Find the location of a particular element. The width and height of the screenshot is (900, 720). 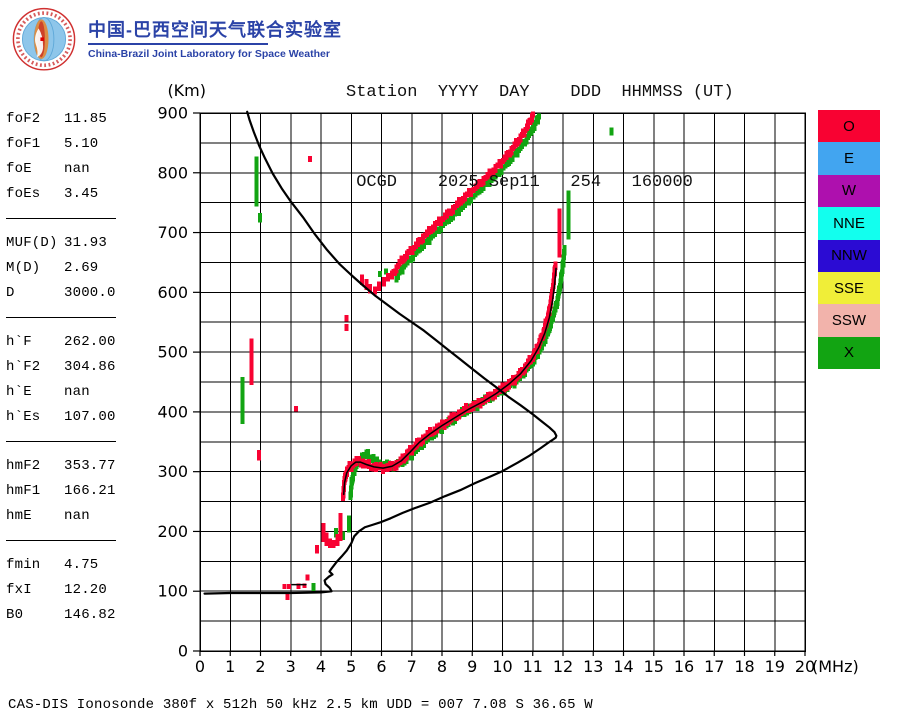

svg-text: 900 is located at coordinates (172, 113).